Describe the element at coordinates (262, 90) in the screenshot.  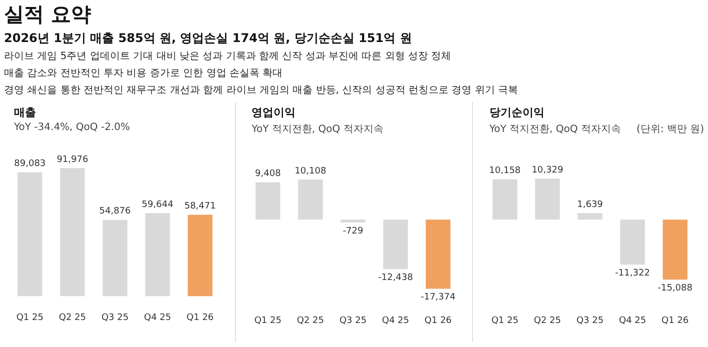
I see `text: 경영 쇄신을 통한 전반적인 재무구조 개선과 함께 라이브 게임의 매출 반등, 신작의 성공적 런칭으로 경영 위기 극복` at that location.